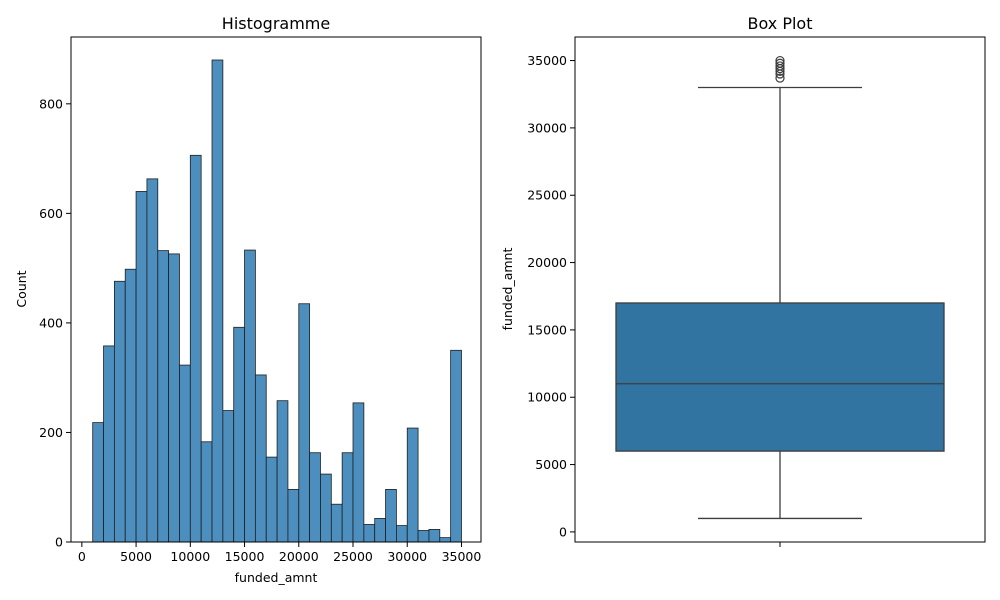 This screenshot has width=1000, height=600. Describe the element at coordinates (462, 556) in the screenshot. I see `histogram-x-tick-label: 35000` at that location.